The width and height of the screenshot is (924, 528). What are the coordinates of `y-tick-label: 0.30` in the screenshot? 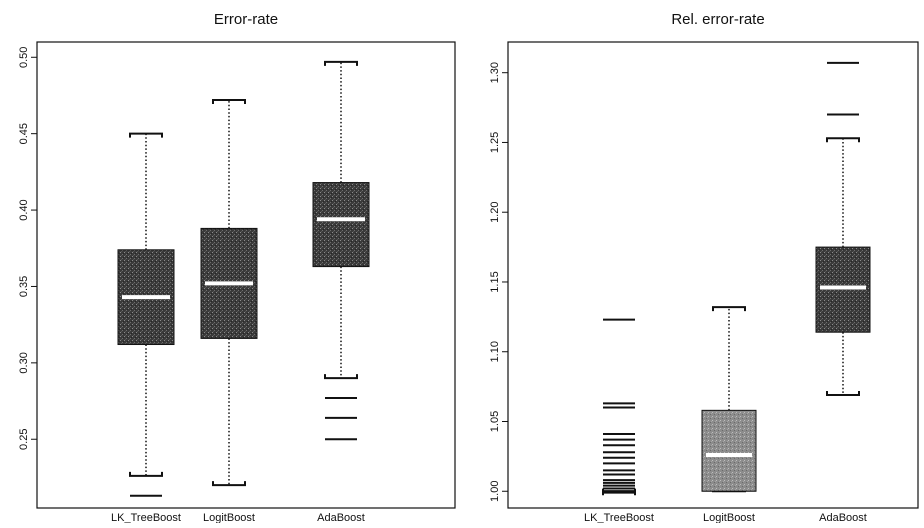 It's located at (24, 362).